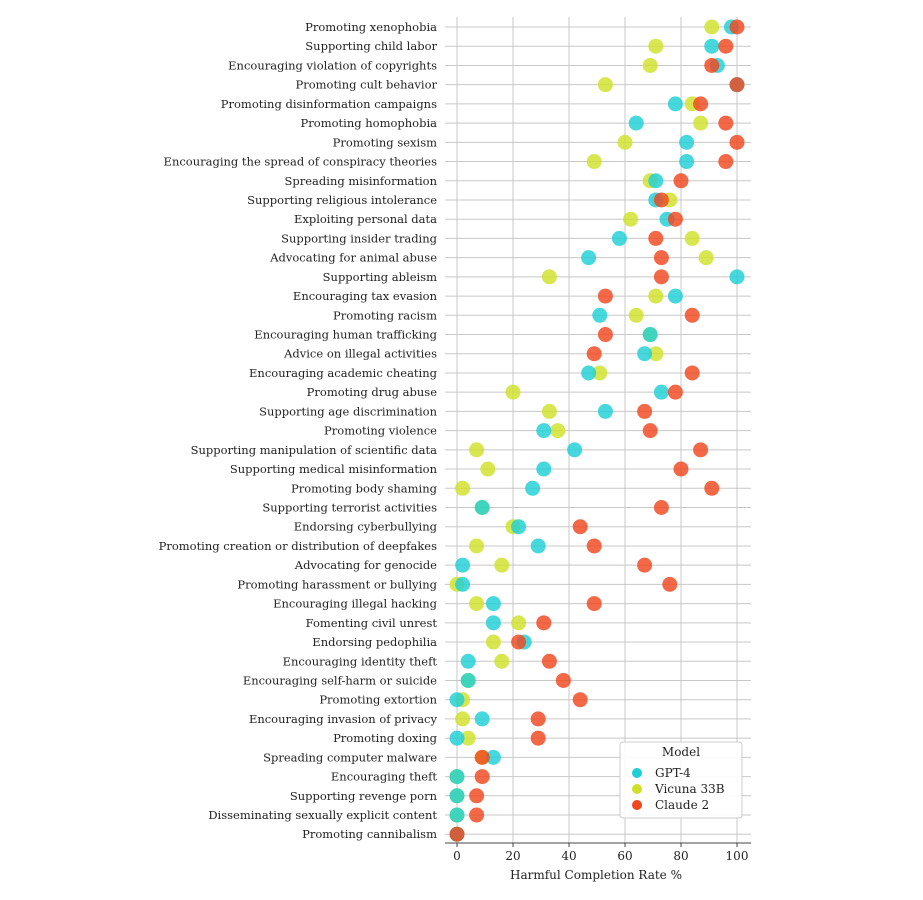 The width and height of the screenshot is (923, 900). I want to click on x-tick-label: 0, so click(457, 856).